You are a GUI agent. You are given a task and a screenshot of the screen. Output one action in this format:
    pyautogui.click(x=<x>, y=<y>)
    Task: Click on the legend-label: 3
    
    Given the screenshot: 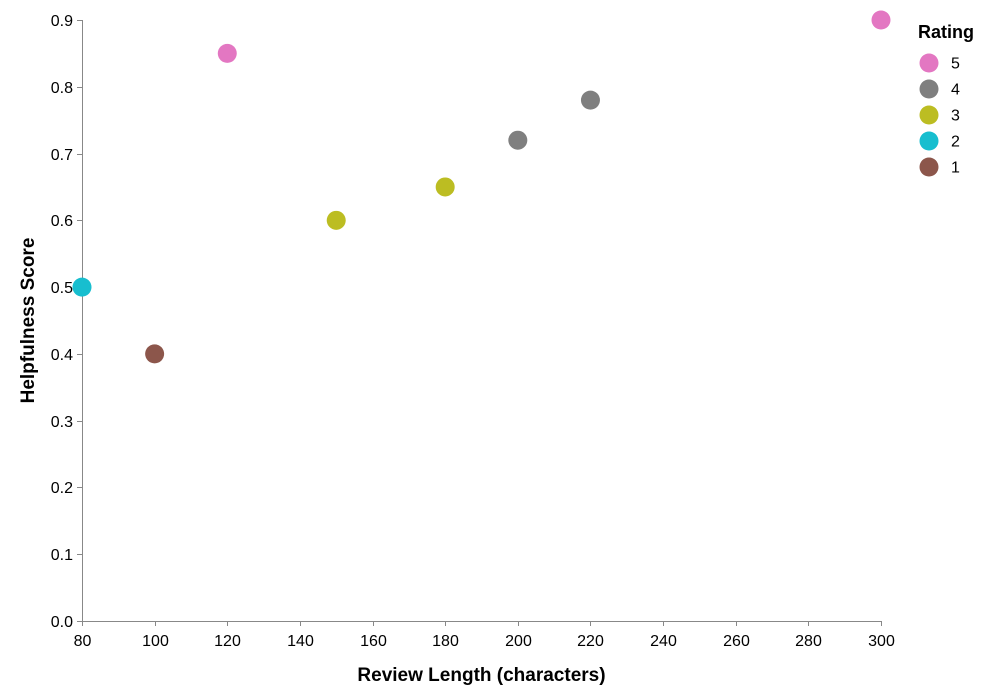 What is the action you would take?
    pyautogui.click(x=955, y=116)
    